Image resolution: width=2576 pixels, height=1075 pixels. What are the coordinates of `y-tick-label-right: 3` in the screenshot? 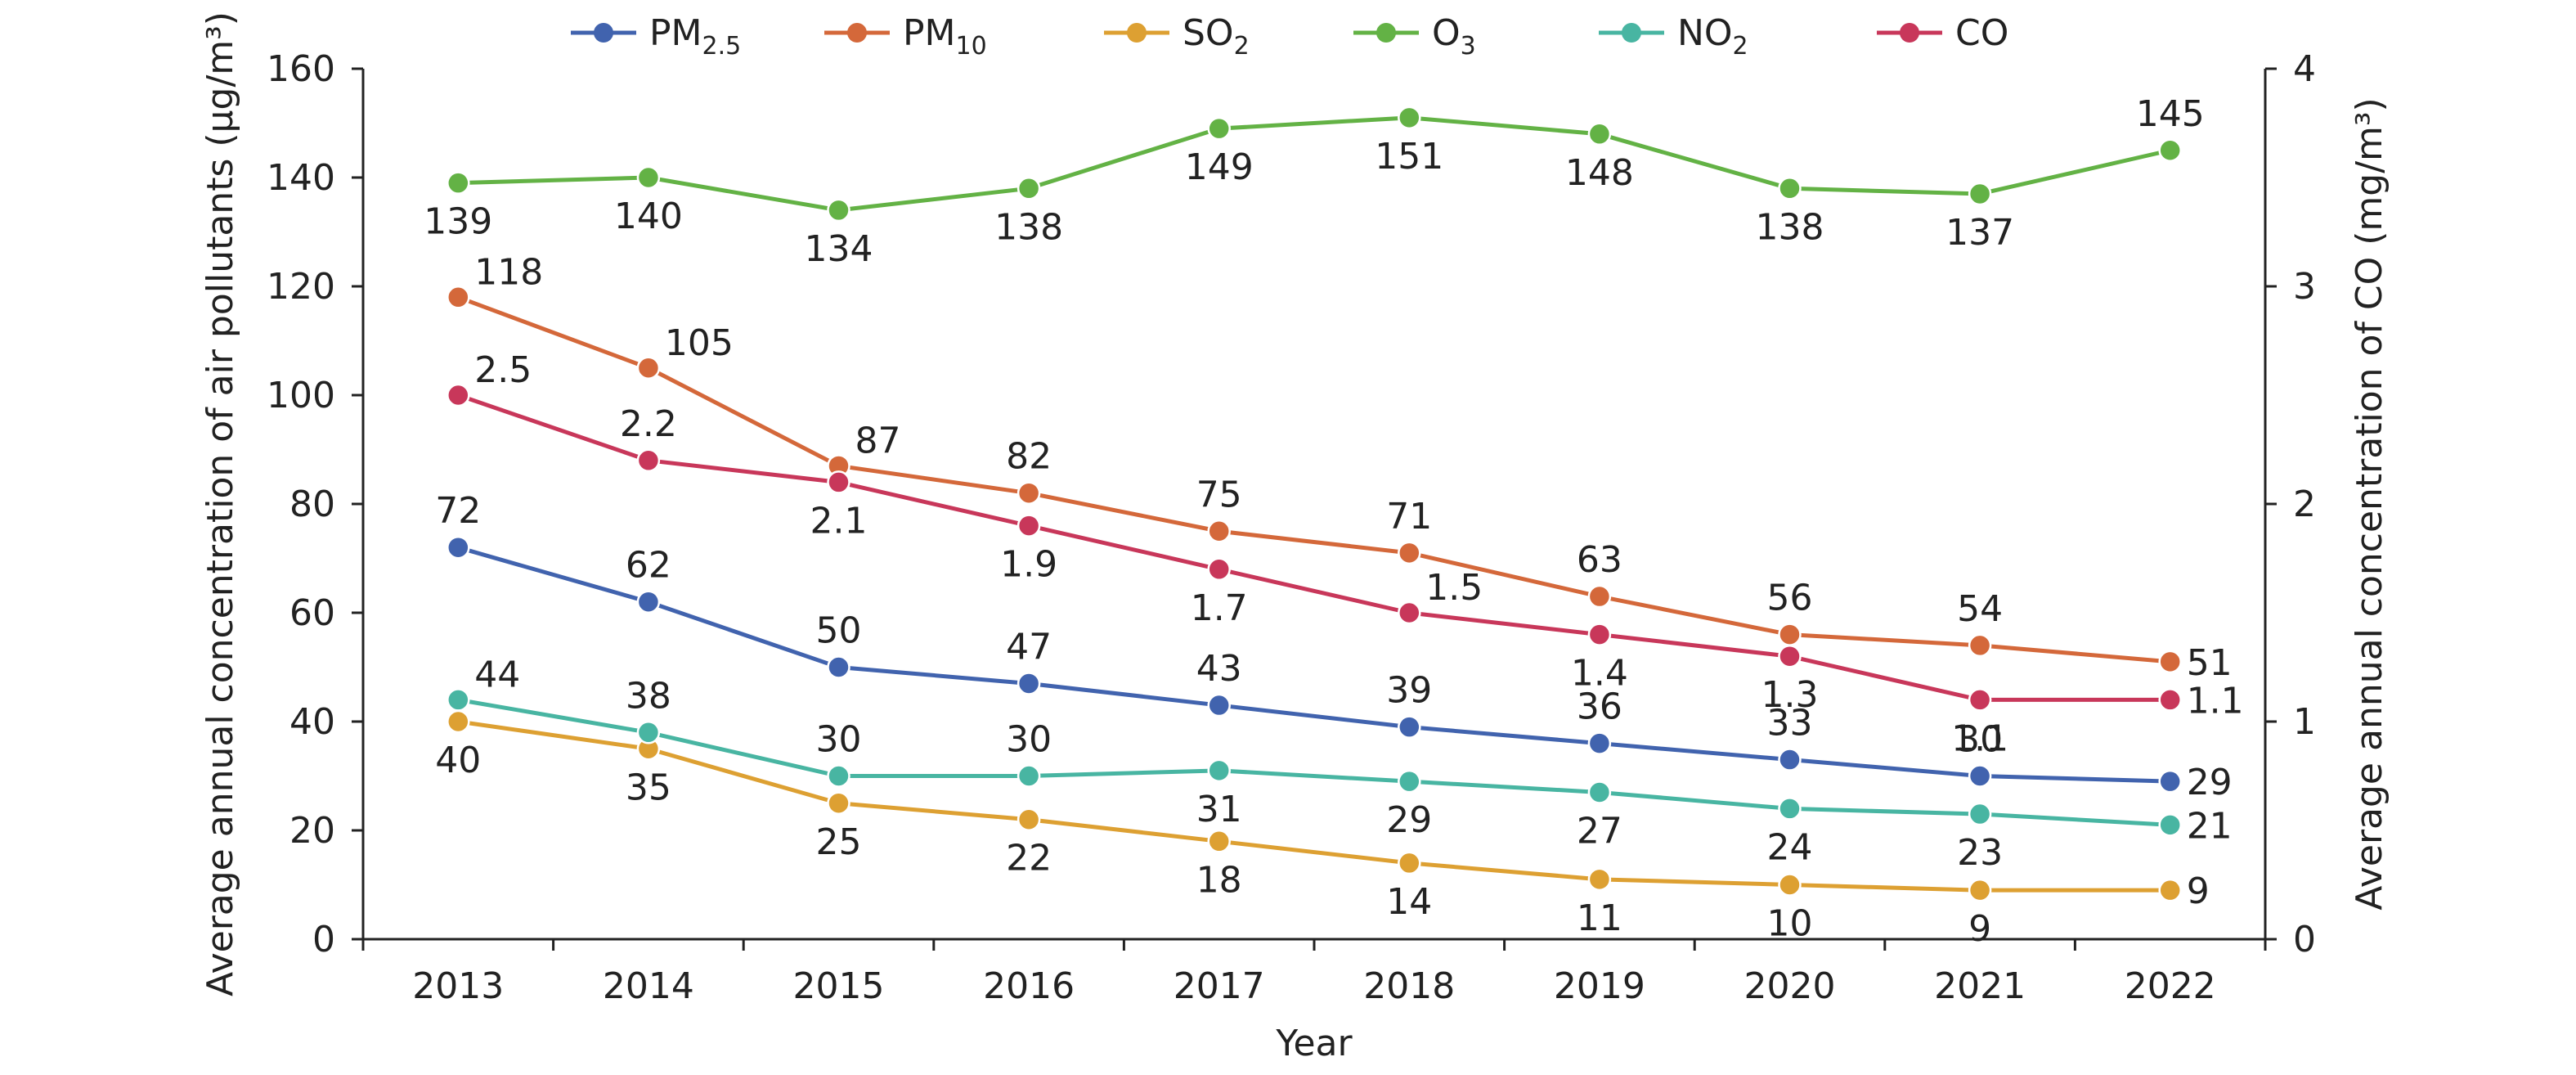 It's located at (2305, 287).